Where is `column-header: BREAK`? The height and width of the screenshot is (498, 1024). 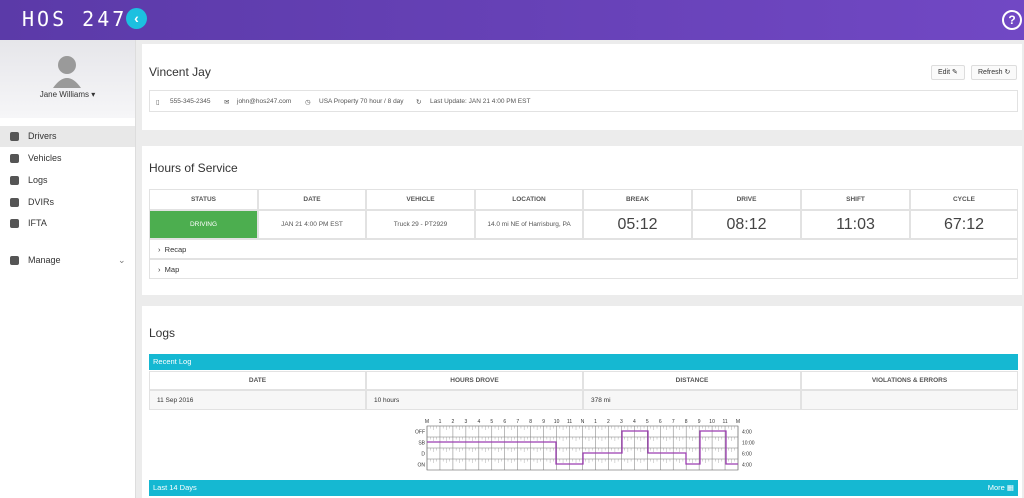 column-header: BREAK is located at coordinates (637, 199).